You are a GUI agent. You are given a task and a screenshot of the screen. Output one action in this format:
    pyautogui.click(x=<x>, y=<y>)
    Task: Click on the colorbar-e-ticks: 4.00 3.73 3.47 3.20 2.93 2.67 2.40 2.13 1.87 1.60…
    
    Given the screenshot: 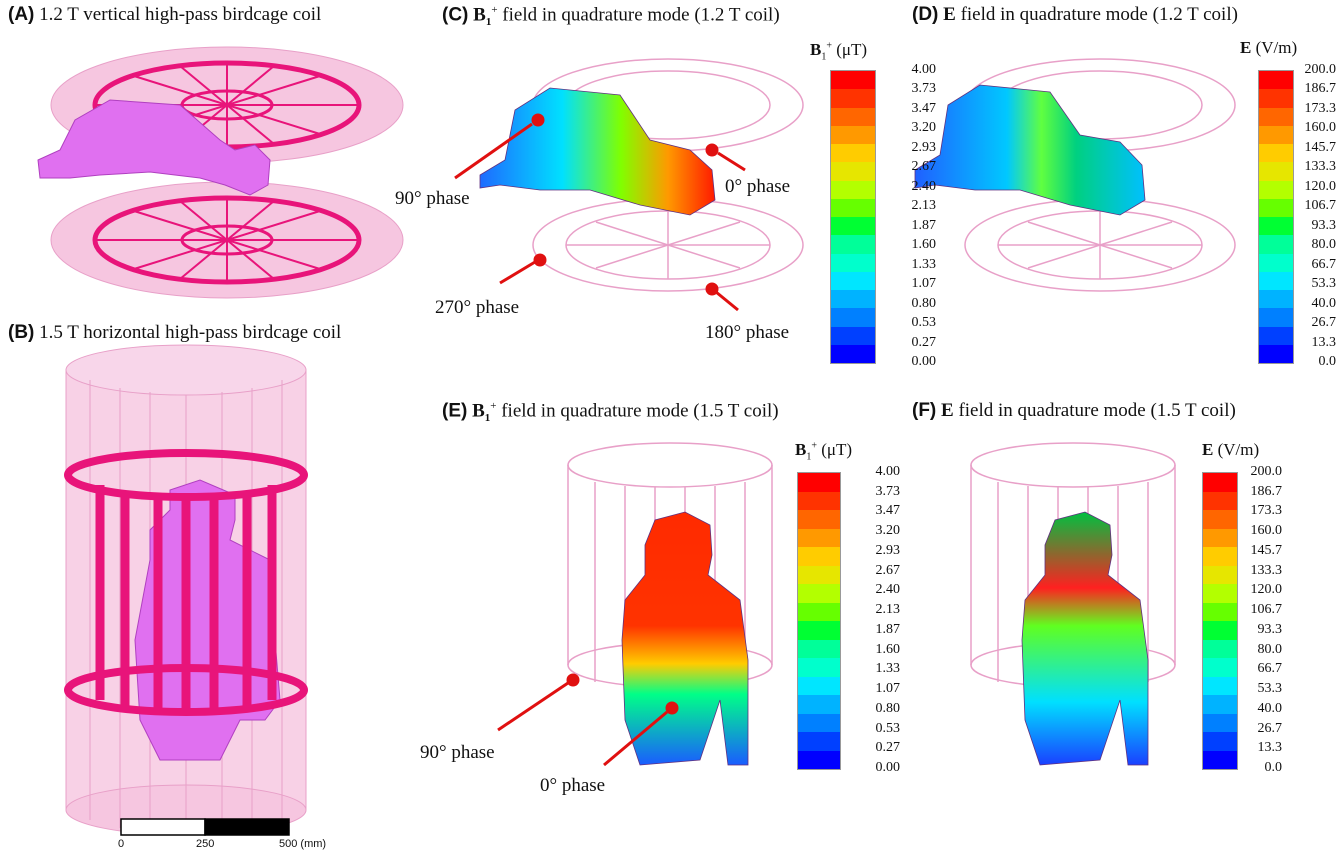 What is the action you would take?
    pyautogui.click(x=849, y=620)
    